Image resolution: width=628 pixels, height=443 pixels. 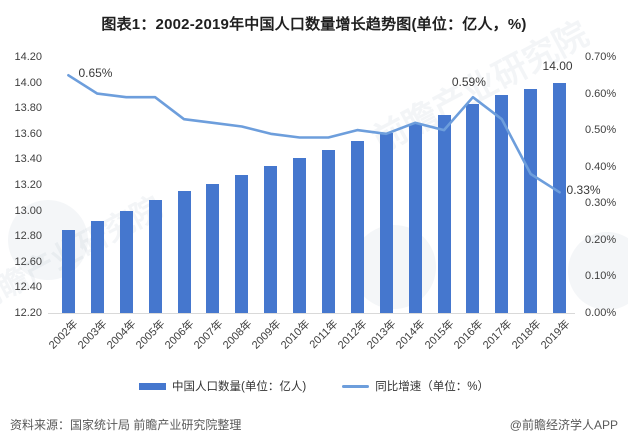 I want to click on legend: 中国人口数量(单位：亿人) 同比增速（单位：%）, so click(x=314, y=386).